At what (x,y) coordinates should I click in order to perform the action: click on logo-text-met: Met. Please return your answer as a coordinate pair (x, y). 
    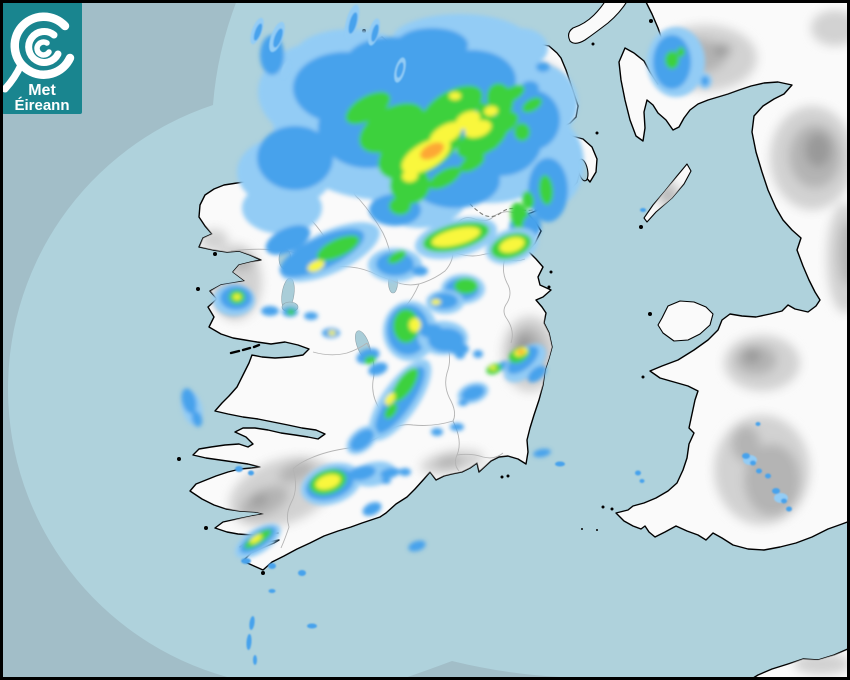
    Looking at the image, I should click on (42, 90).